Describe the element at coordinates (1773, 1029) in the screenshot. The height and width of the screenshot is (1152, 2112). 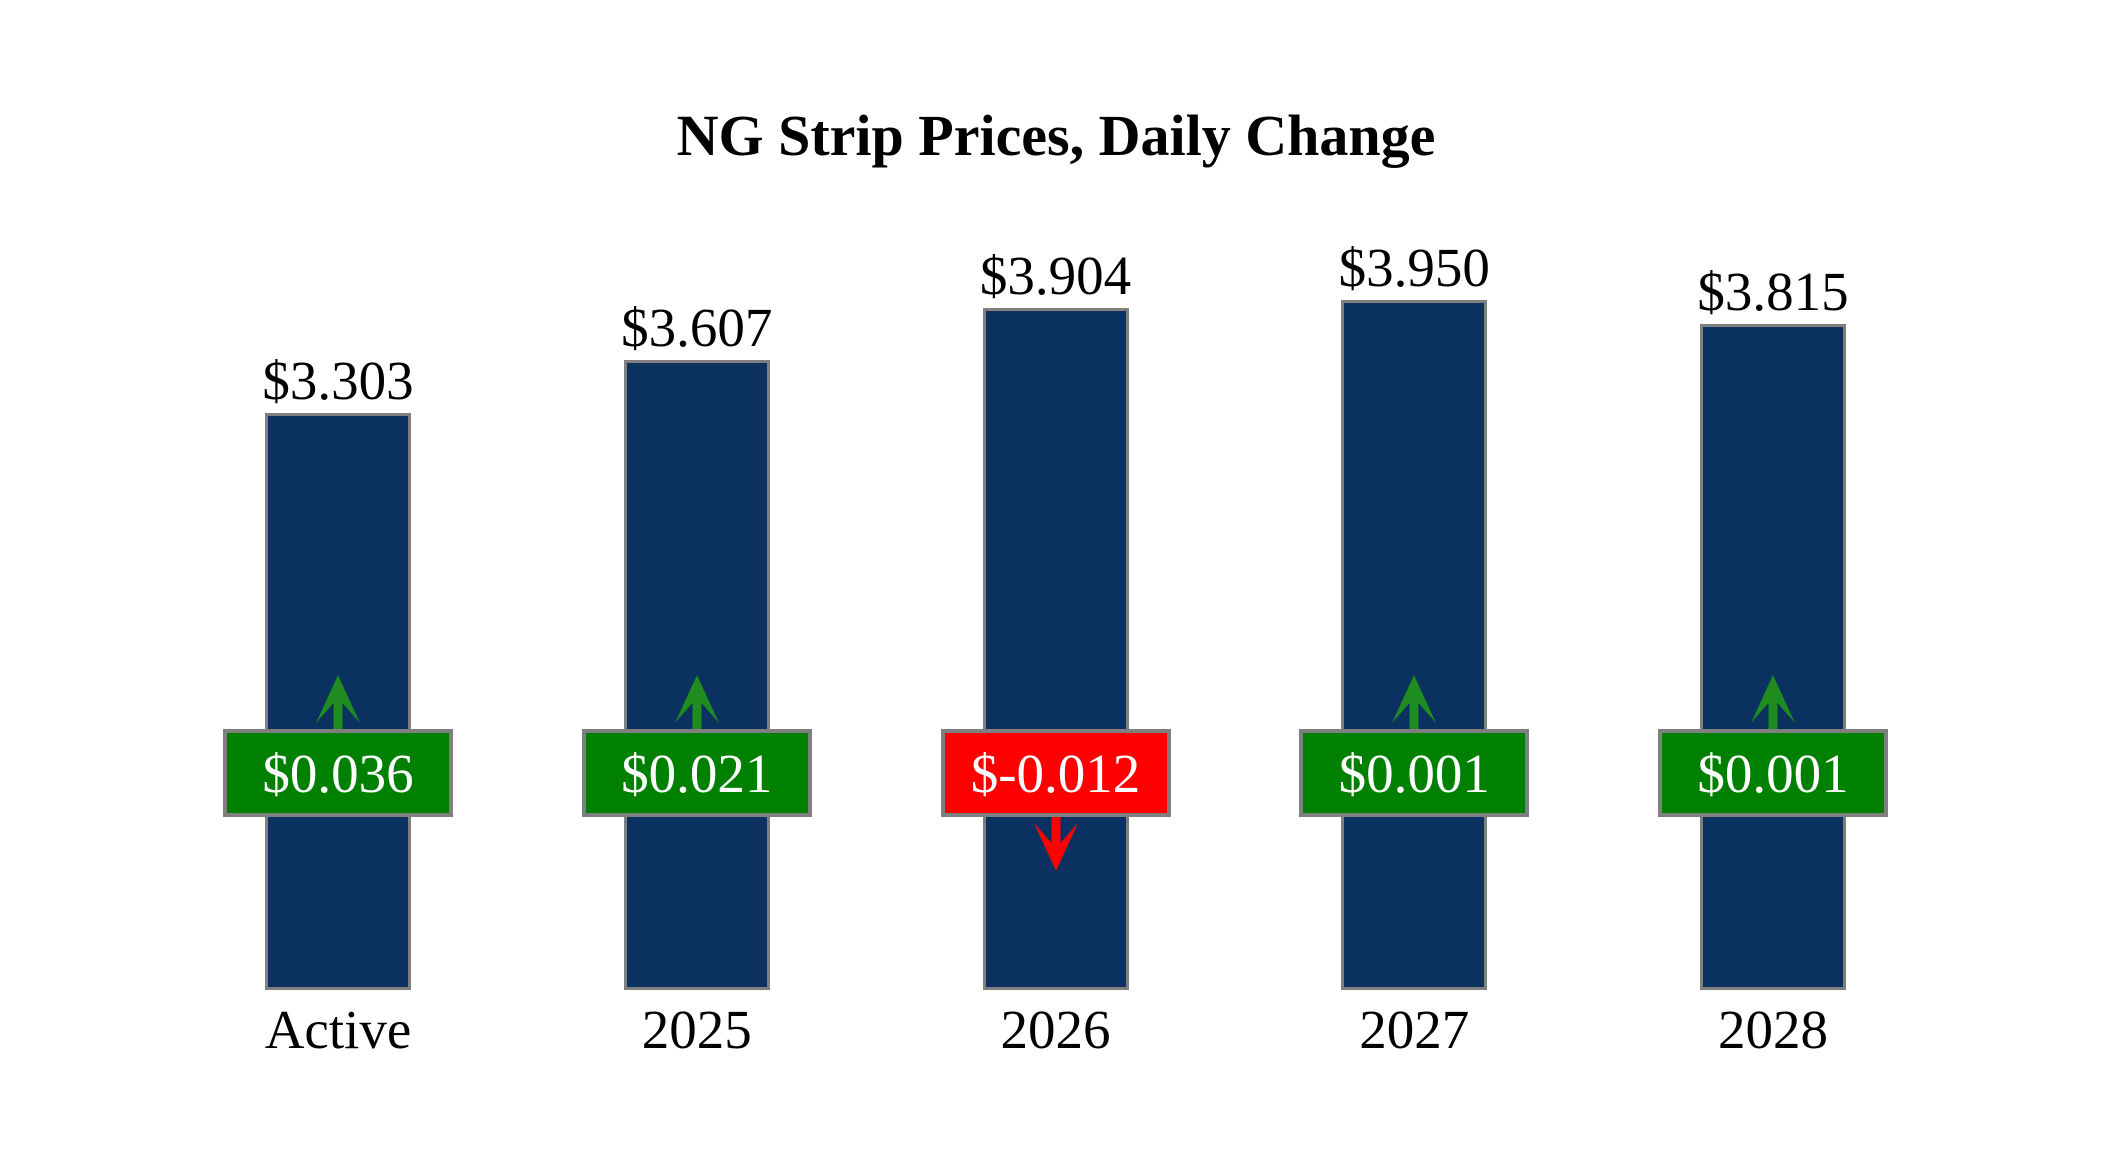
I see `category-label: 2028` at that location.